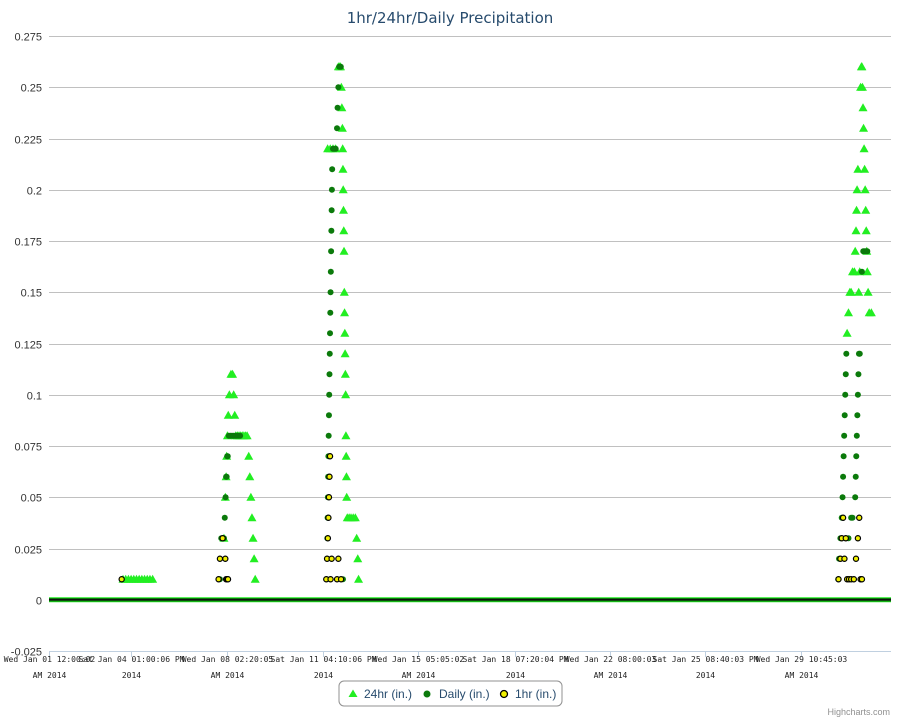  What do you see at coordinates (31, 89) in the screenshot?
I see `y-tick-label: 0.25` at bounding box center [31, 89].